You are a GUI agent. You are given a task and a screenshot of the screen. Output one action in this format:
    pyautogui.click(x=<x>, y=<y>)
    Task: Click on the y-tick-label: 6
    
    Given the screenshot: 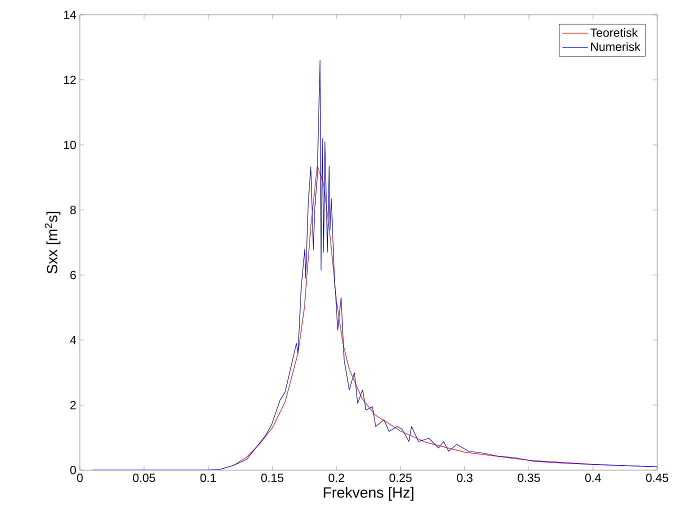 What is the action you would take?
    pyautogui.click(x=73, y=275)
    